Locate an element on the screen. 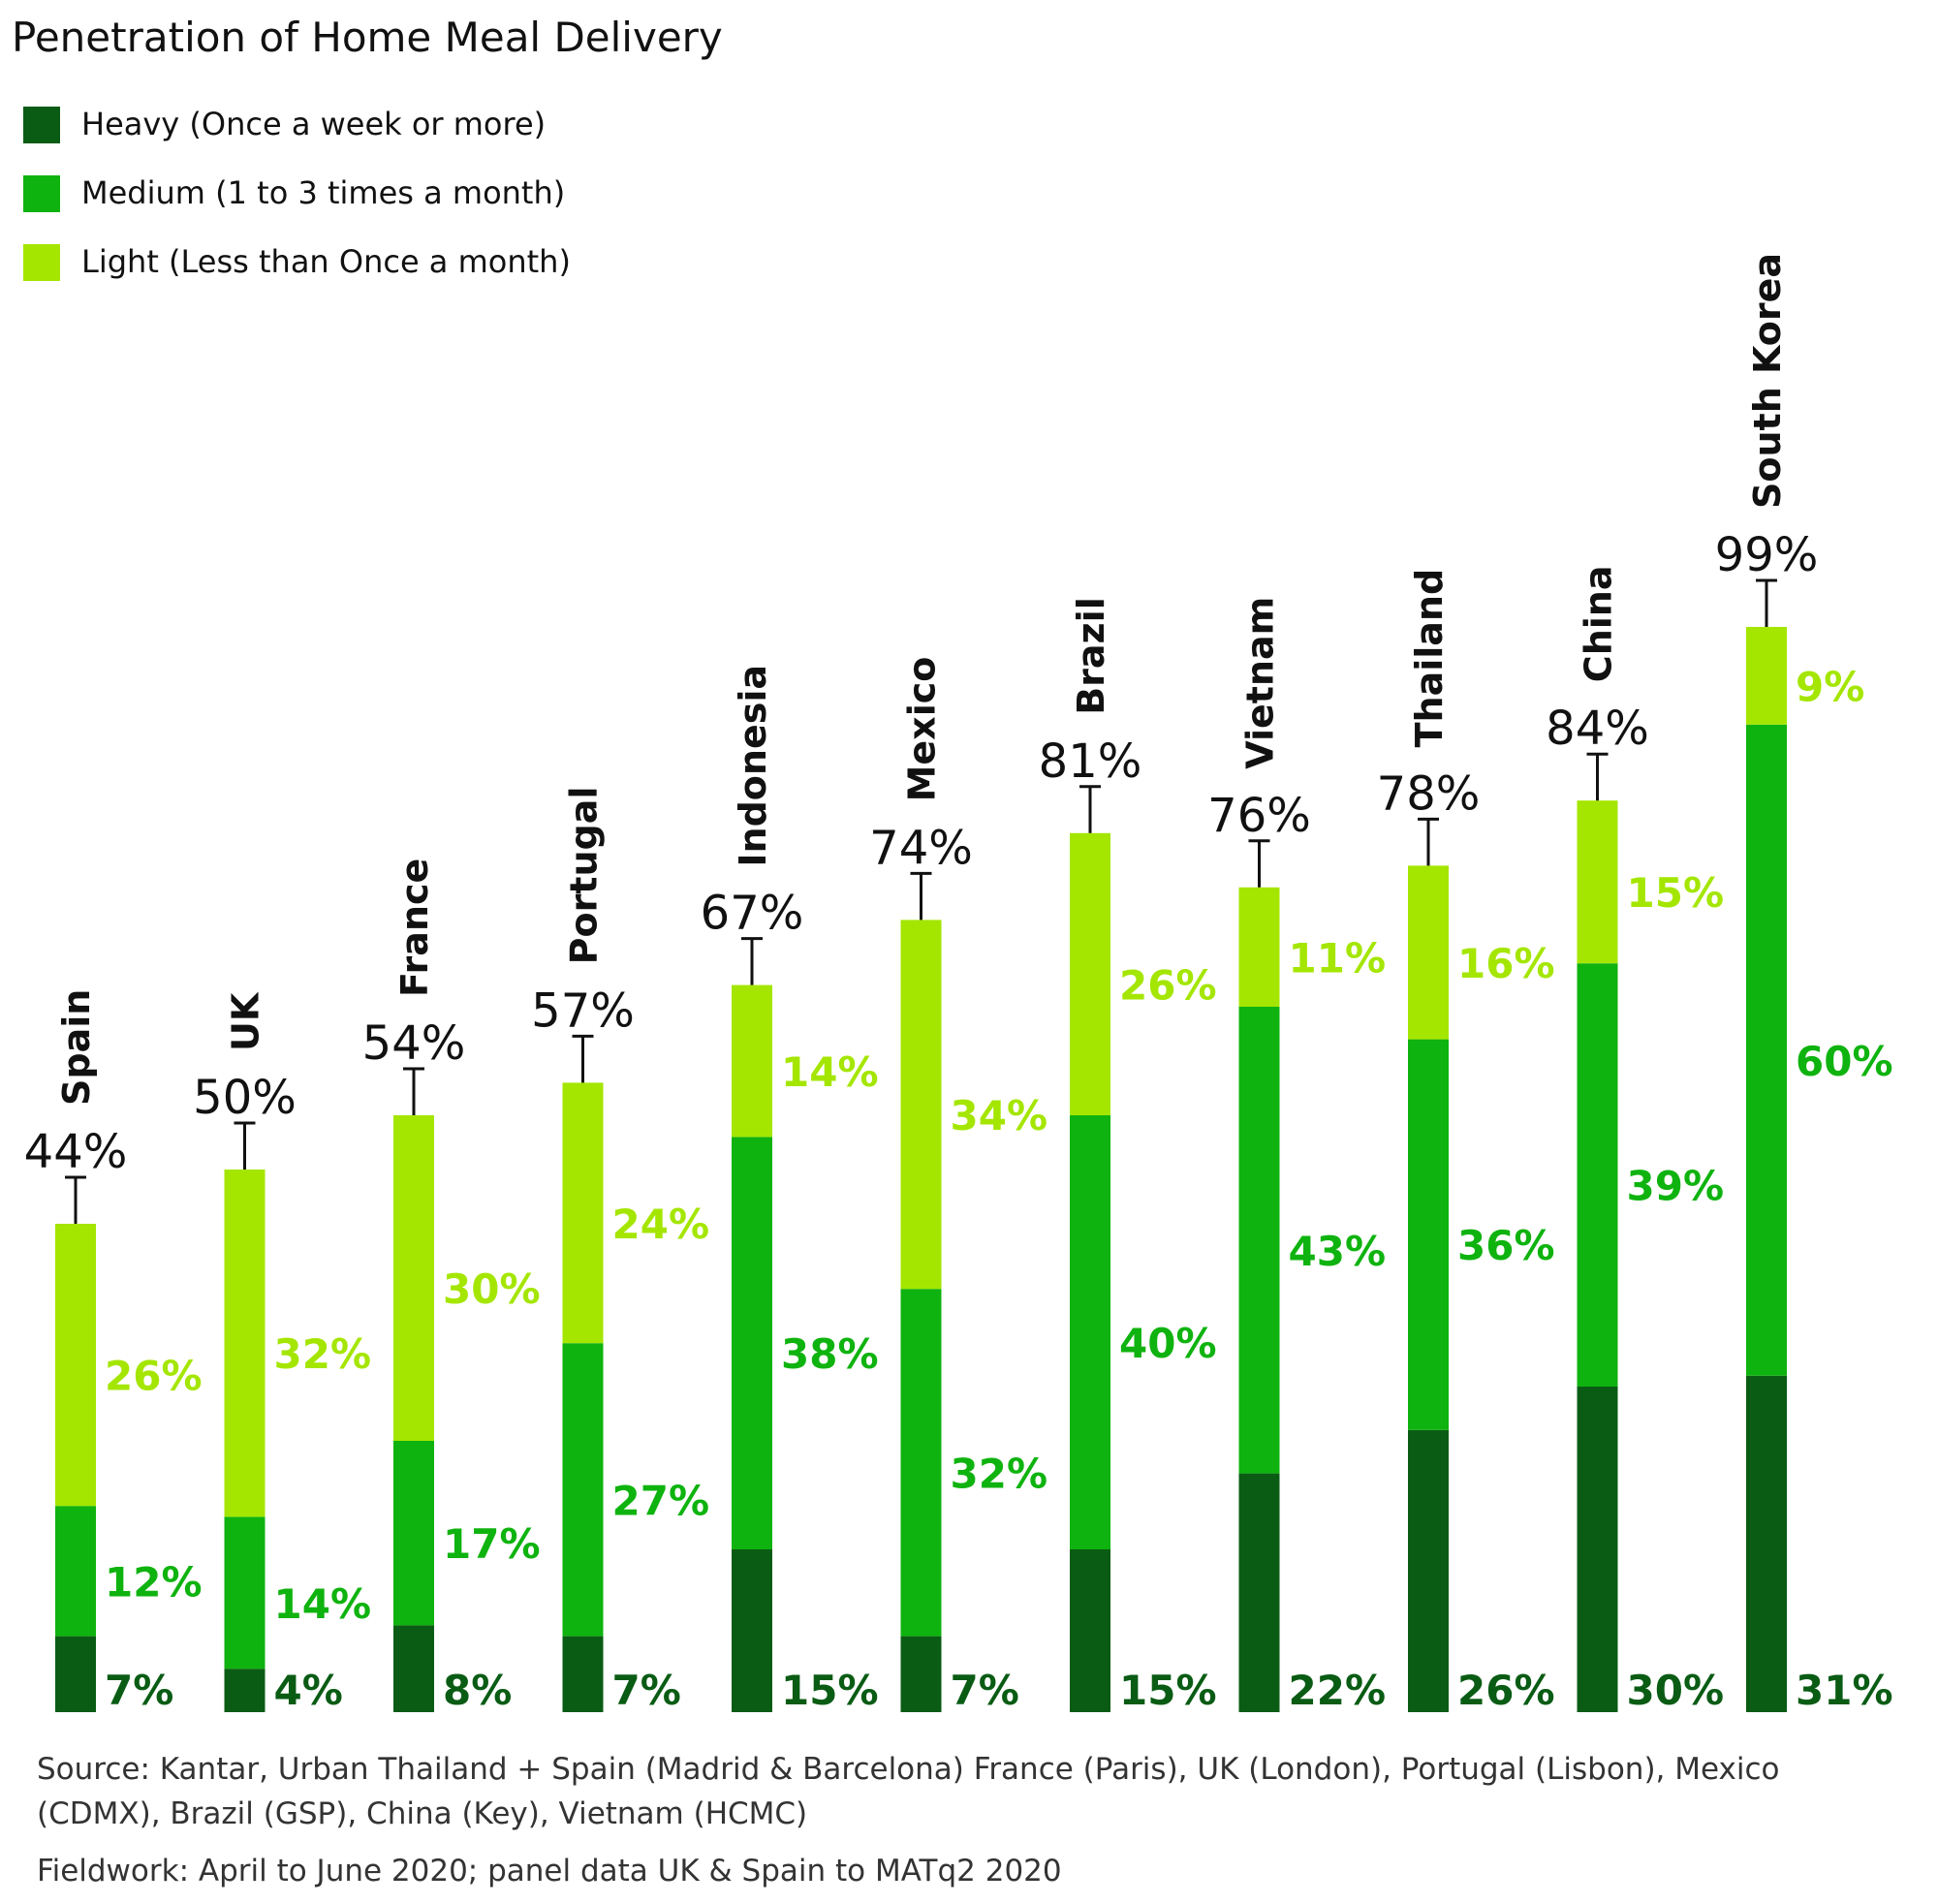  data-label-light: 34% is located at coordinates (1000, 1116).